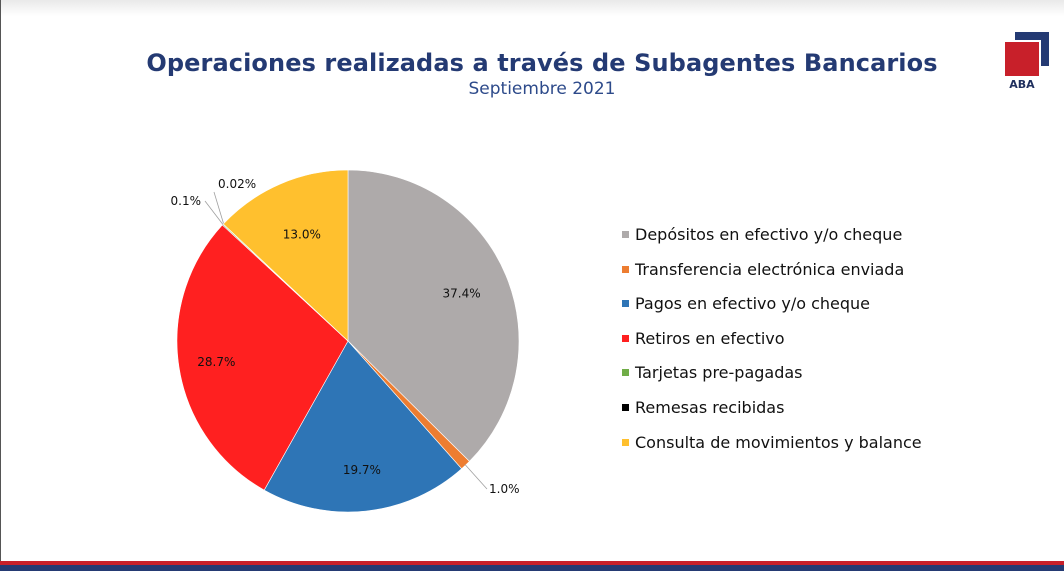 Image resolution: width=1064 pixels, height=571 pixels. I want to click on aba-logo-mark, so click(1027, 54).